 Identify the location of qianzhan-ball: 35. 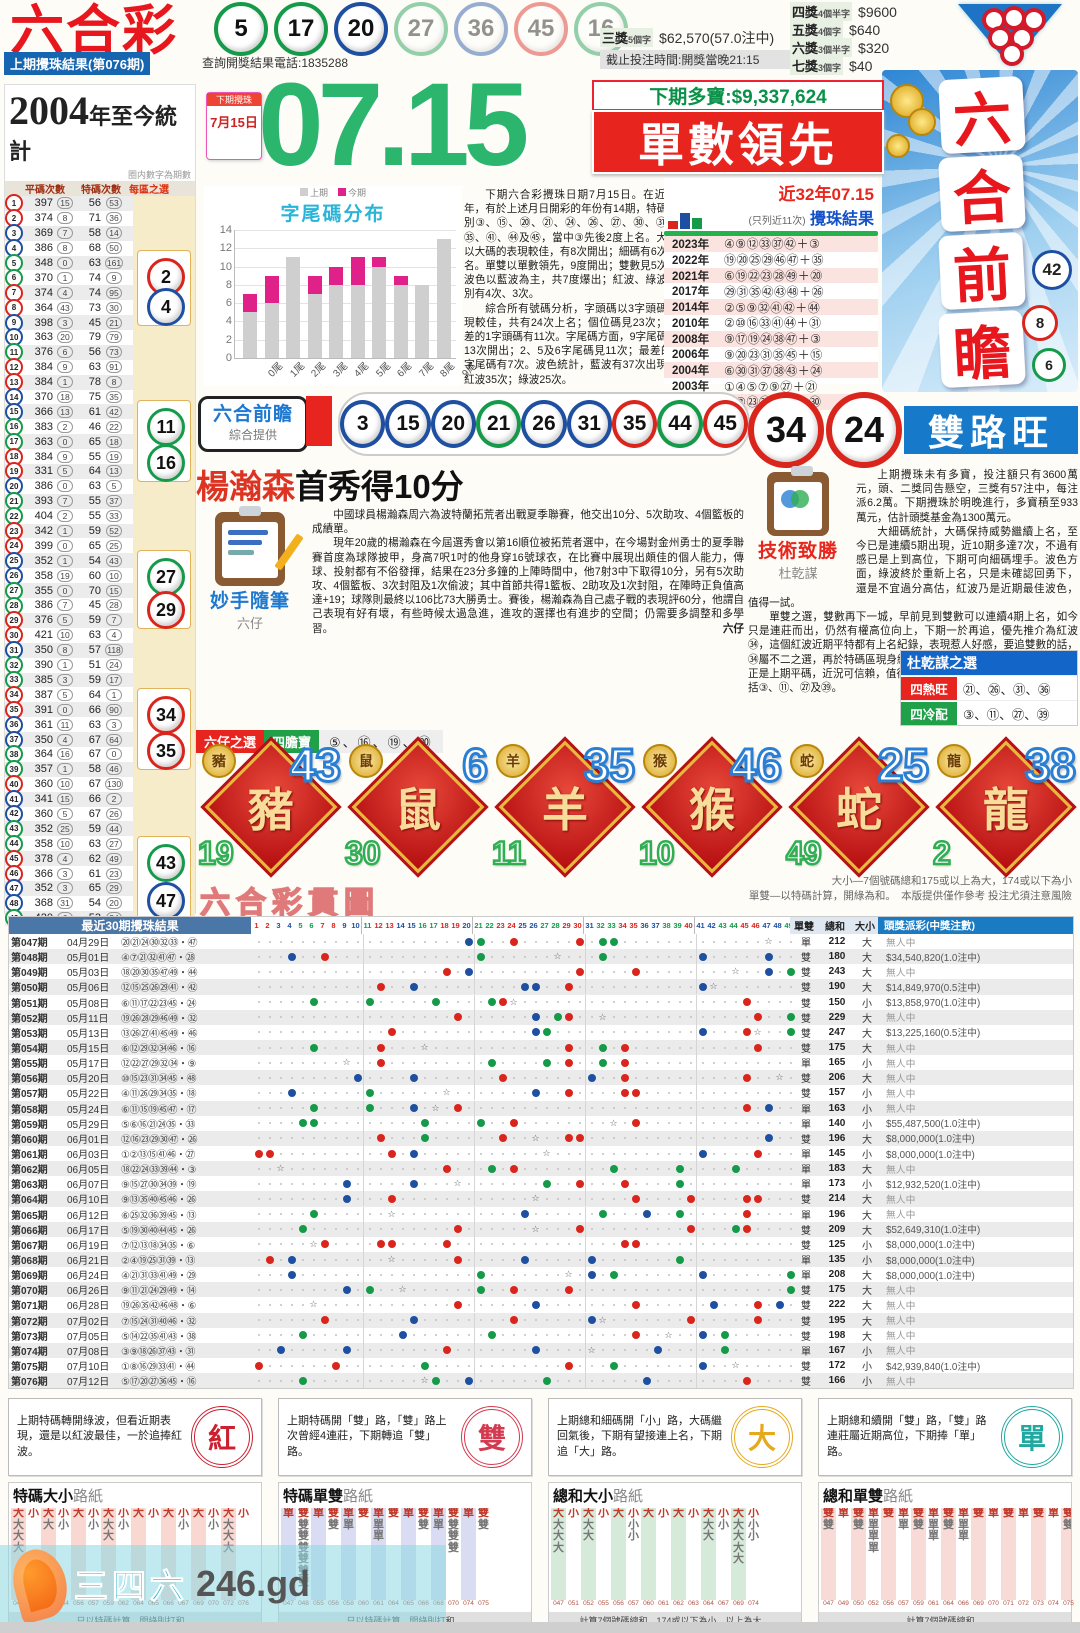
(634, 424).